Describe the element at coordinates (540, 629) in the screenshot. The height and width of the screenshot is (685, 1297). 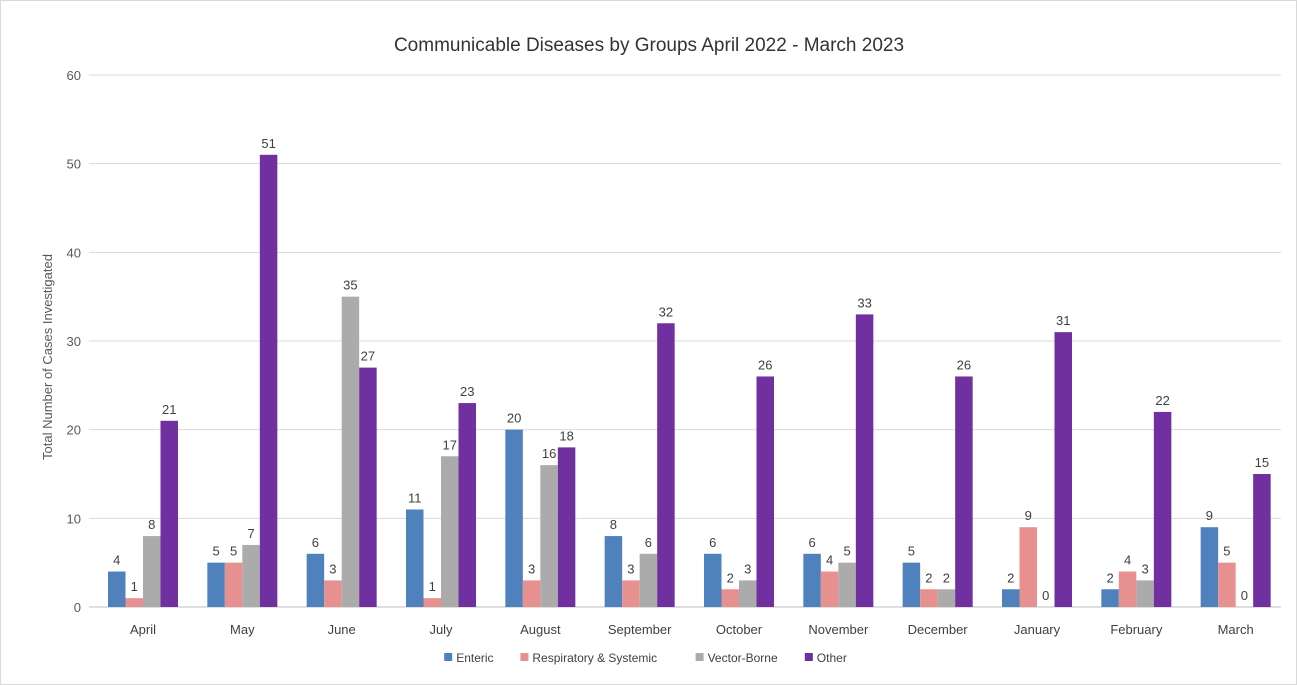
I see `category-label: August` at that location.